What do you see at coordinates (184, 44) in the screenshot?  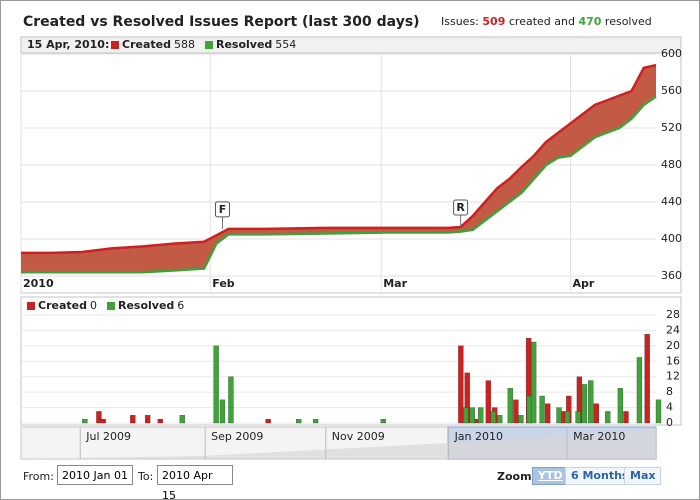 I see `legend-value: 588` at bounding box center [184, 44].